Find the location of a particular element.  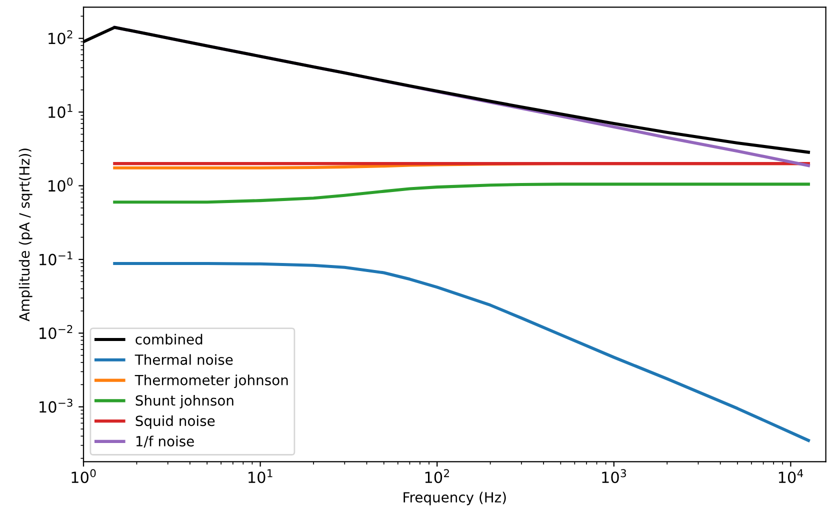

legend-label: Thermometer johnson is located at coordinates (211, 381).